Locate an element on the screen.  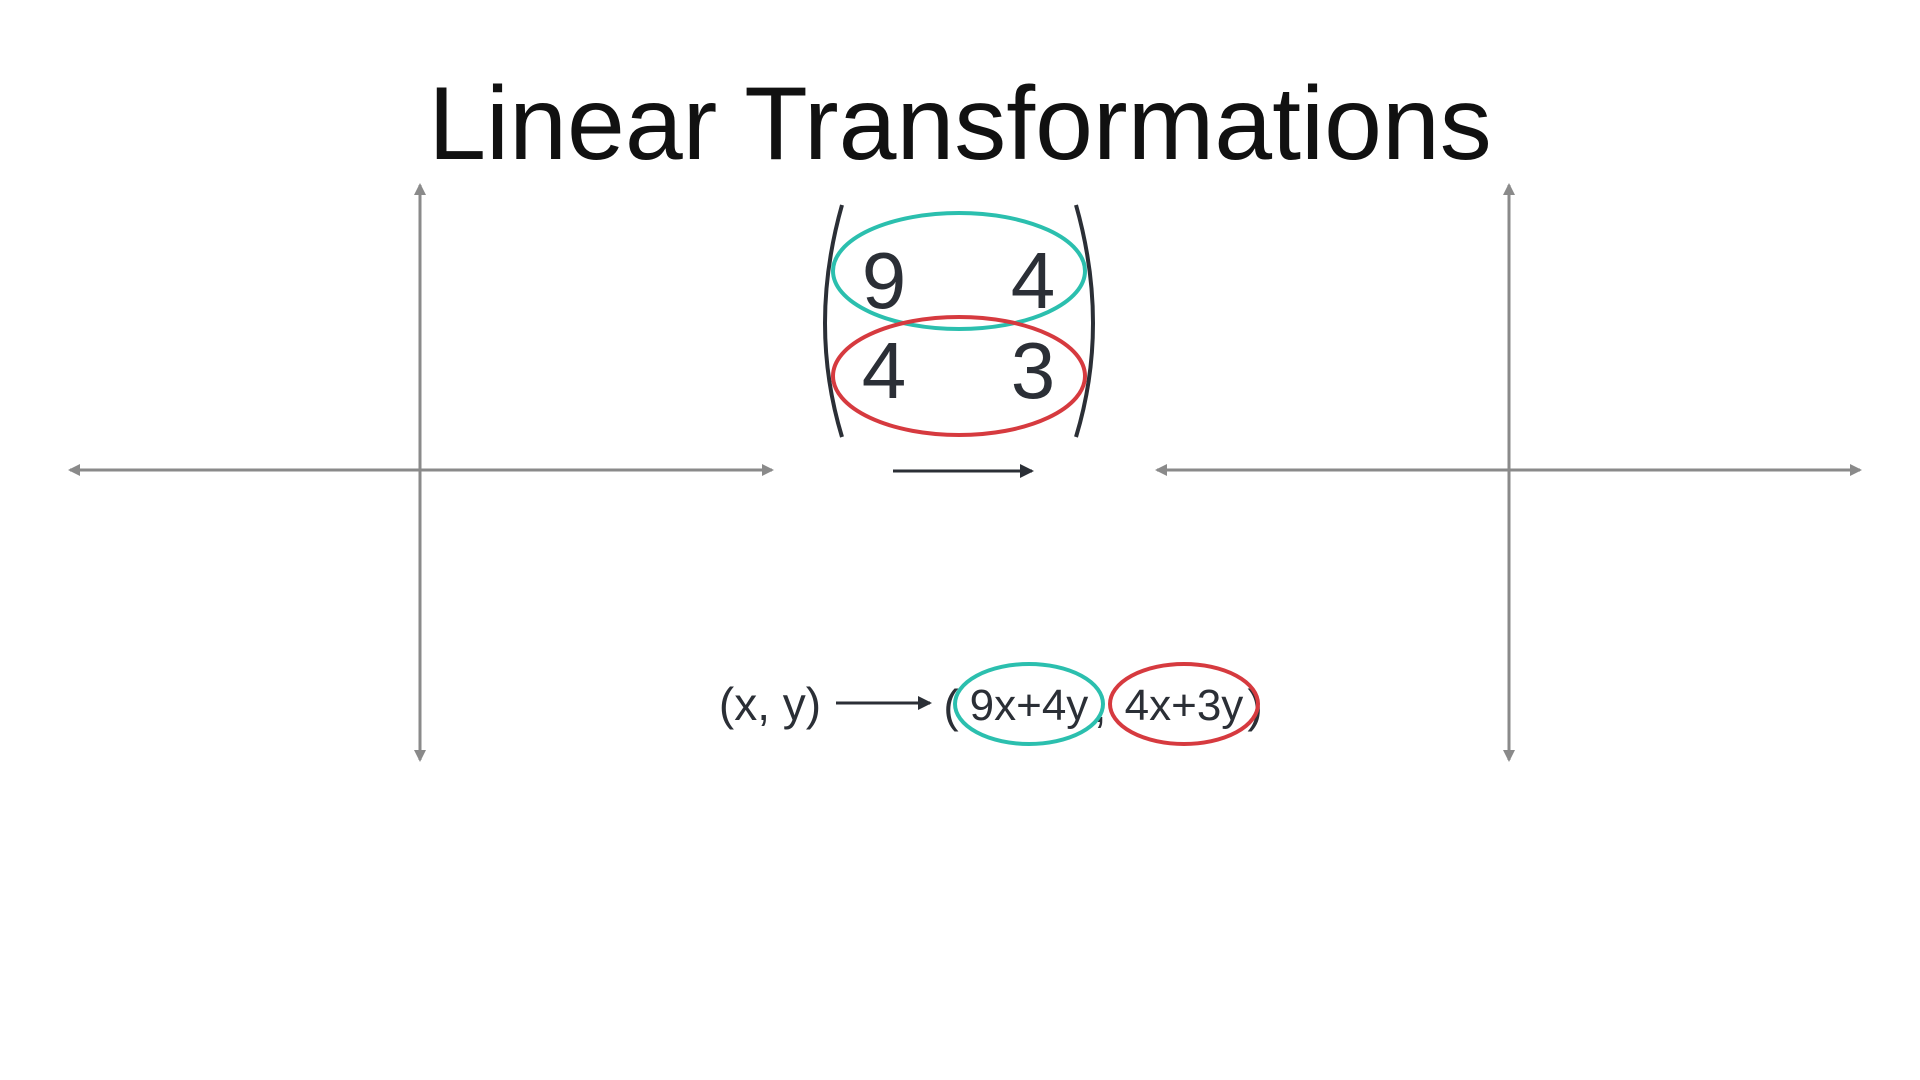
row1-highlight-ellipse is located at coordinates (959, 271).